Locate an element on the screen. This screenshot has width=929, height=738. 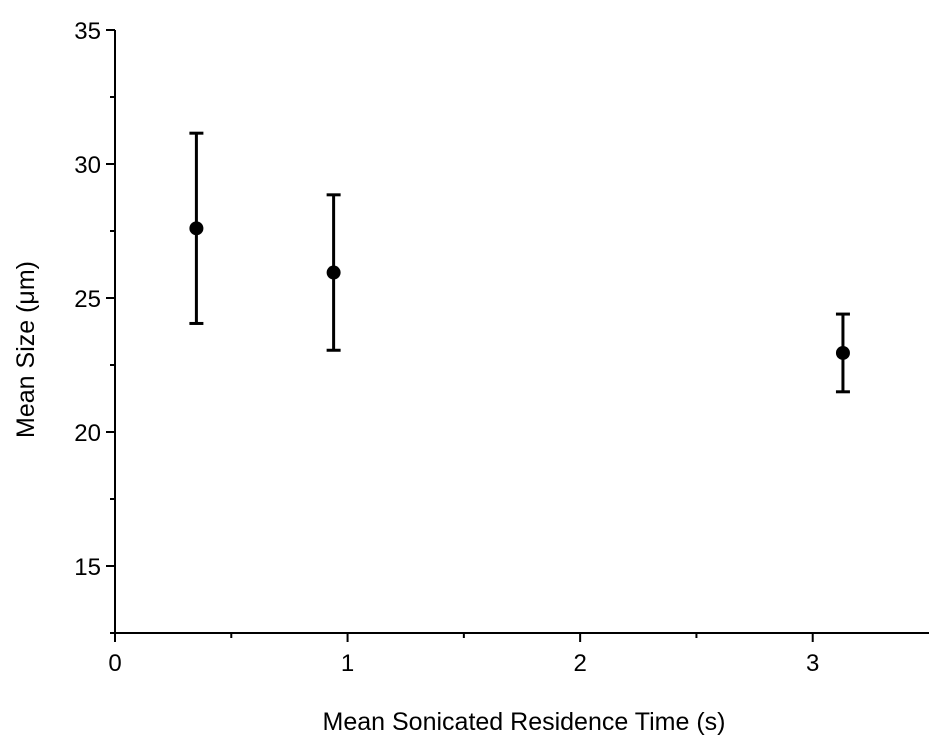
y-tick-label: 25 is located at coordinates (87, 299).